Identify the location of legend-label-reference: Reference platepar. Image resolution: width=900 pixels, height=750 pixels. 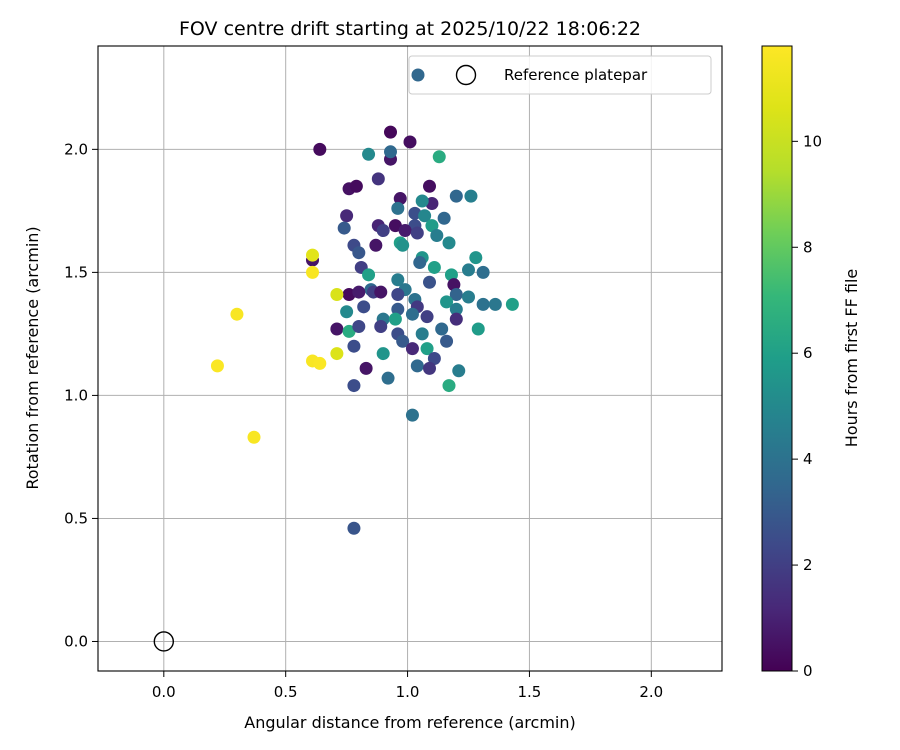
(576, 75).